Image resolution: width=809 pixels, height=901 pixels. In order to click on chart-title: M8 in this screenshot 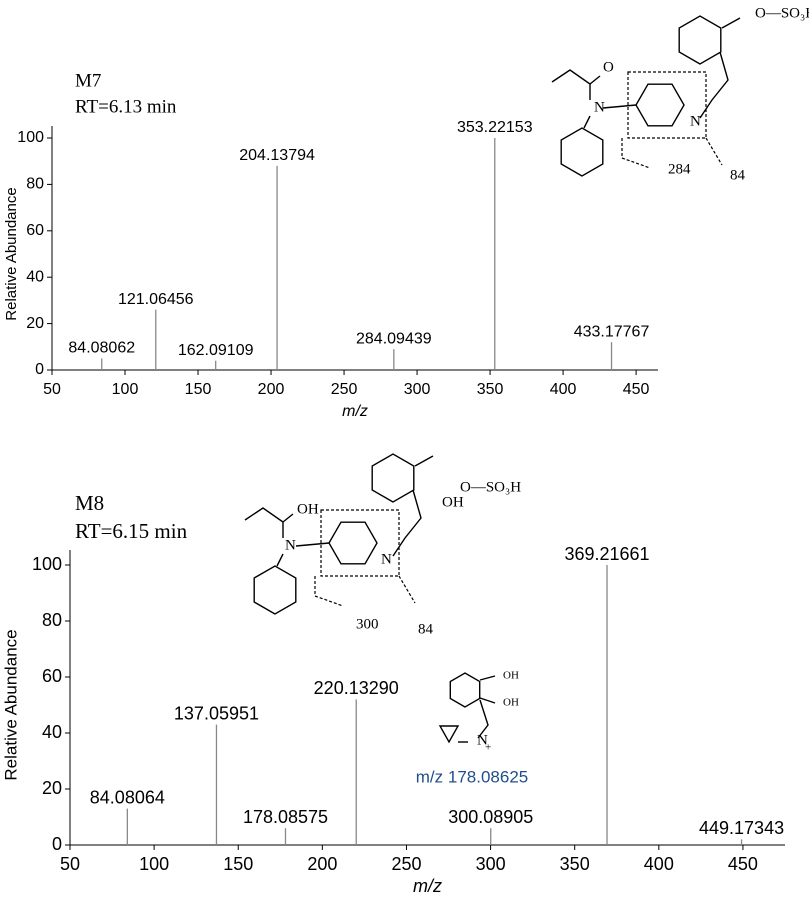, I will do `click(89, 503)`.